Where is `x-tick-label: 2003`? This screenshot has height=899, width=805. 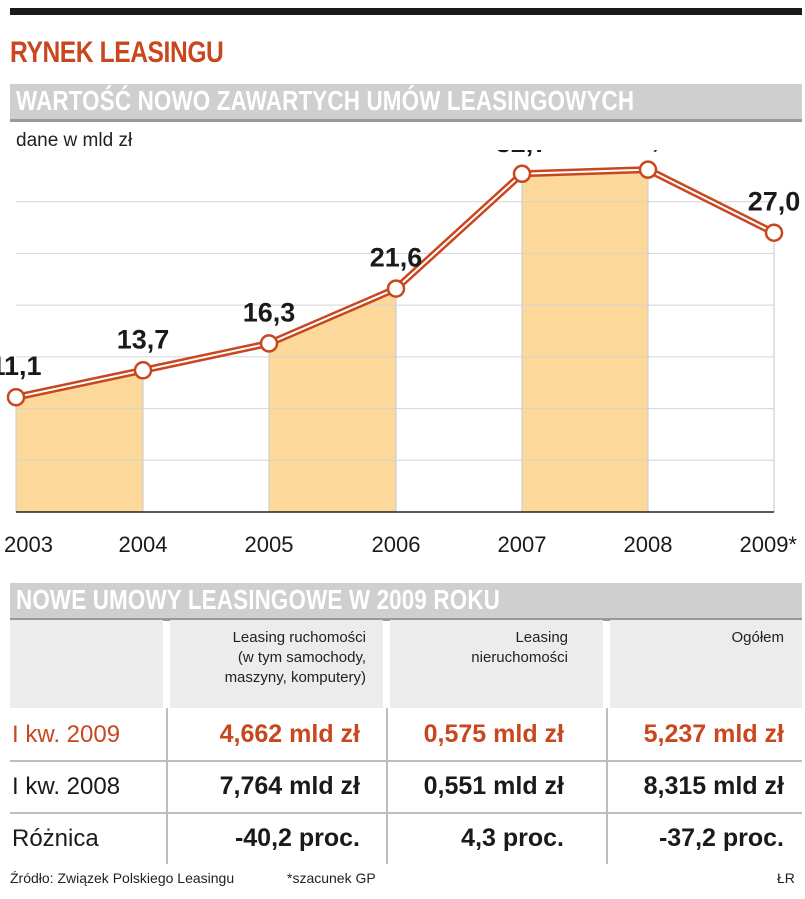 x-tick-label: 2003 is located at coordinates (28, 544).